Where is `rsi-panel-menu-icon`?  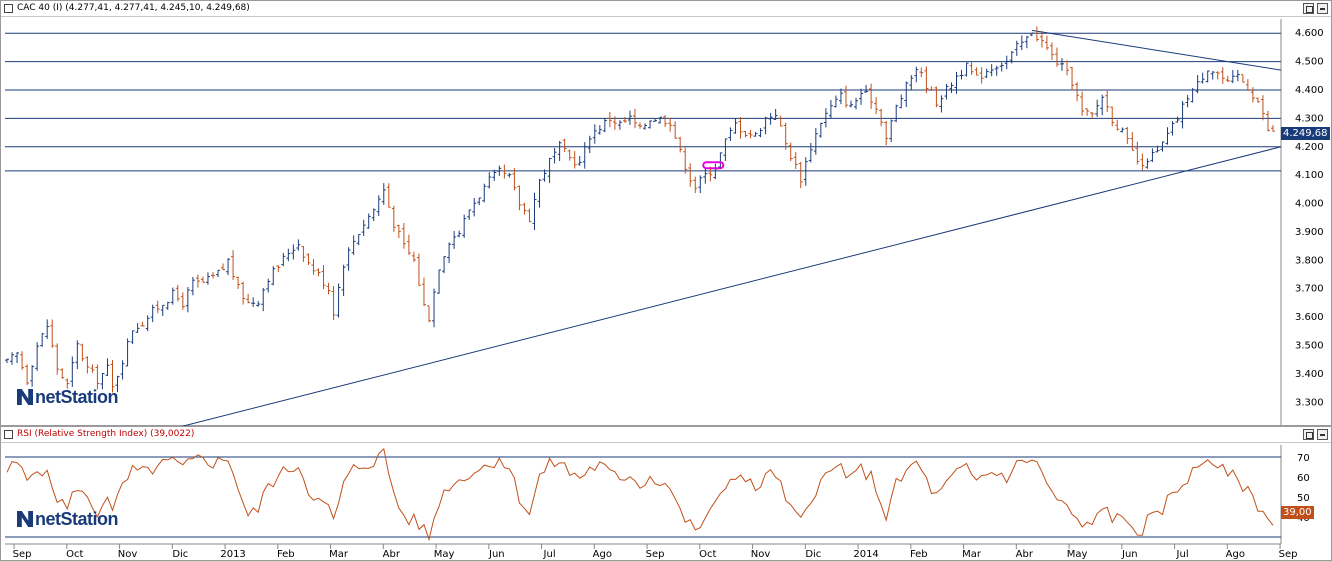
rsi-panel-menu-icon is located at coordinates (8, 434).